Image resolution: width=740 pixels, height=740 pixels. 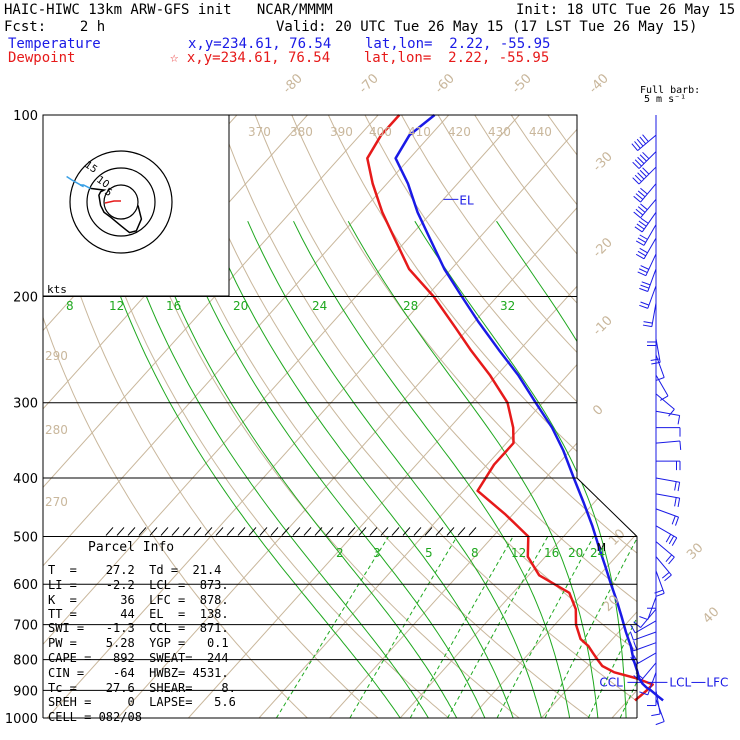 I want to click on dry-adiabat-label: 440, so click(x=540, y=132).